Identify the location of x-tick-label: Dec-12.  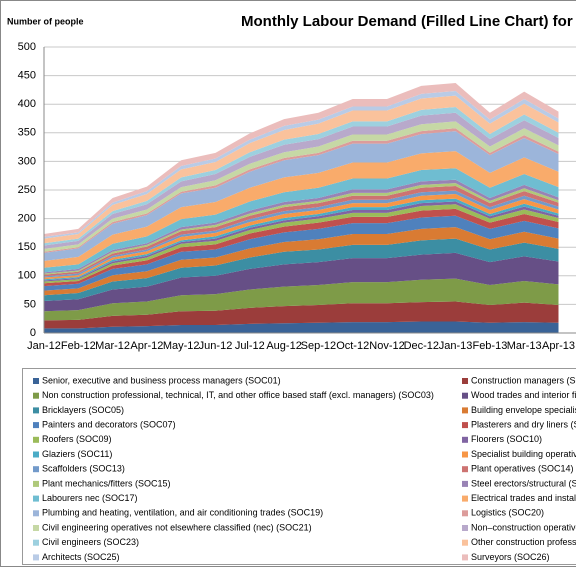
(421, 346).